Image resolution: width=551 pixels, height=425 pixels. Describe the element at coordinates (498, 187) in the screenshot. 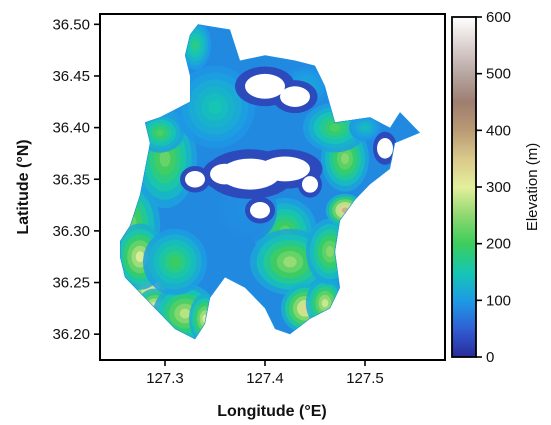

I see `colorbar-tick-label: 300` at that location.